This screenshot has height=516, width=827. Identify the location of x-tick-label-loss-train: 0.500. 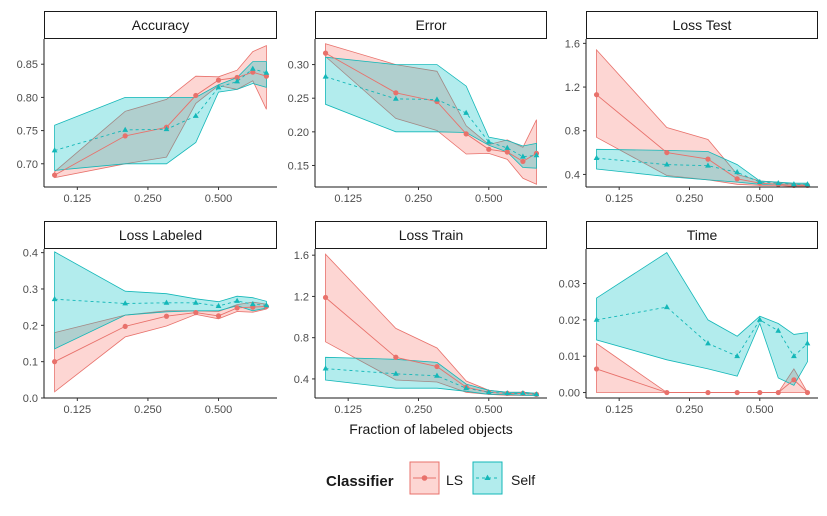
(489, 410).